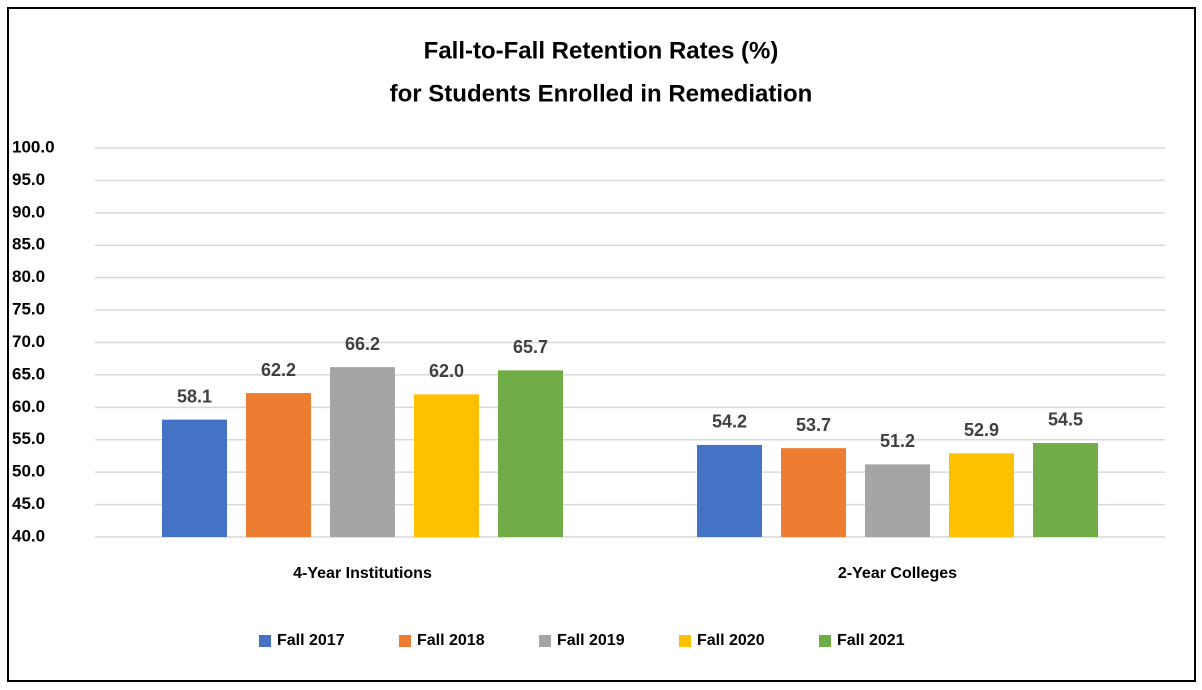  Describe the element at coordinates (446, 371) in the screenshot. I see `value-label: 62.0` at that location.